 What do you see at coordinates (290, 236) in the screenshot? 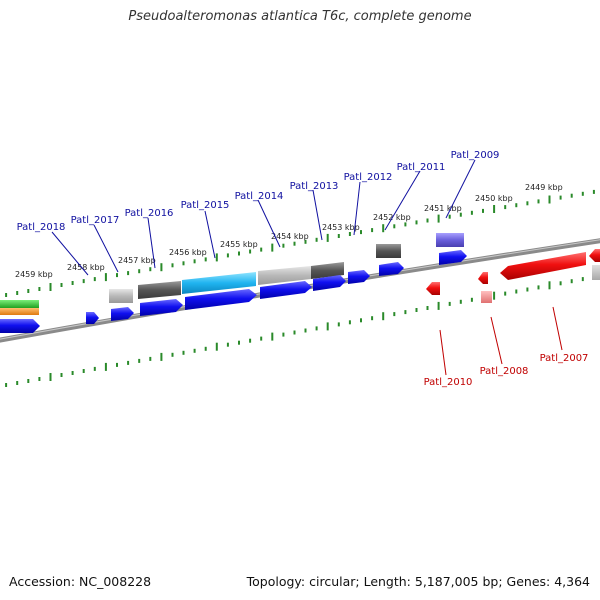
I see `ruler-label-2454: 2454 kbp` at bounding box center [290, 236].